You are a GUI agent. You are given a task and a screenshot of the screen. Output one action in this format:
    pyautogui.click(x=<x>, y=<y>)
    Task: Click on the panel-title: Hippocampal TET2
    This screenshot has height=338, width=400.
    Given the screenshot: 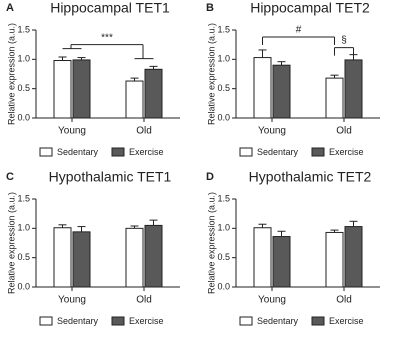 What is the action you would take?
    pyautogui.click(x=310, y=8)
    